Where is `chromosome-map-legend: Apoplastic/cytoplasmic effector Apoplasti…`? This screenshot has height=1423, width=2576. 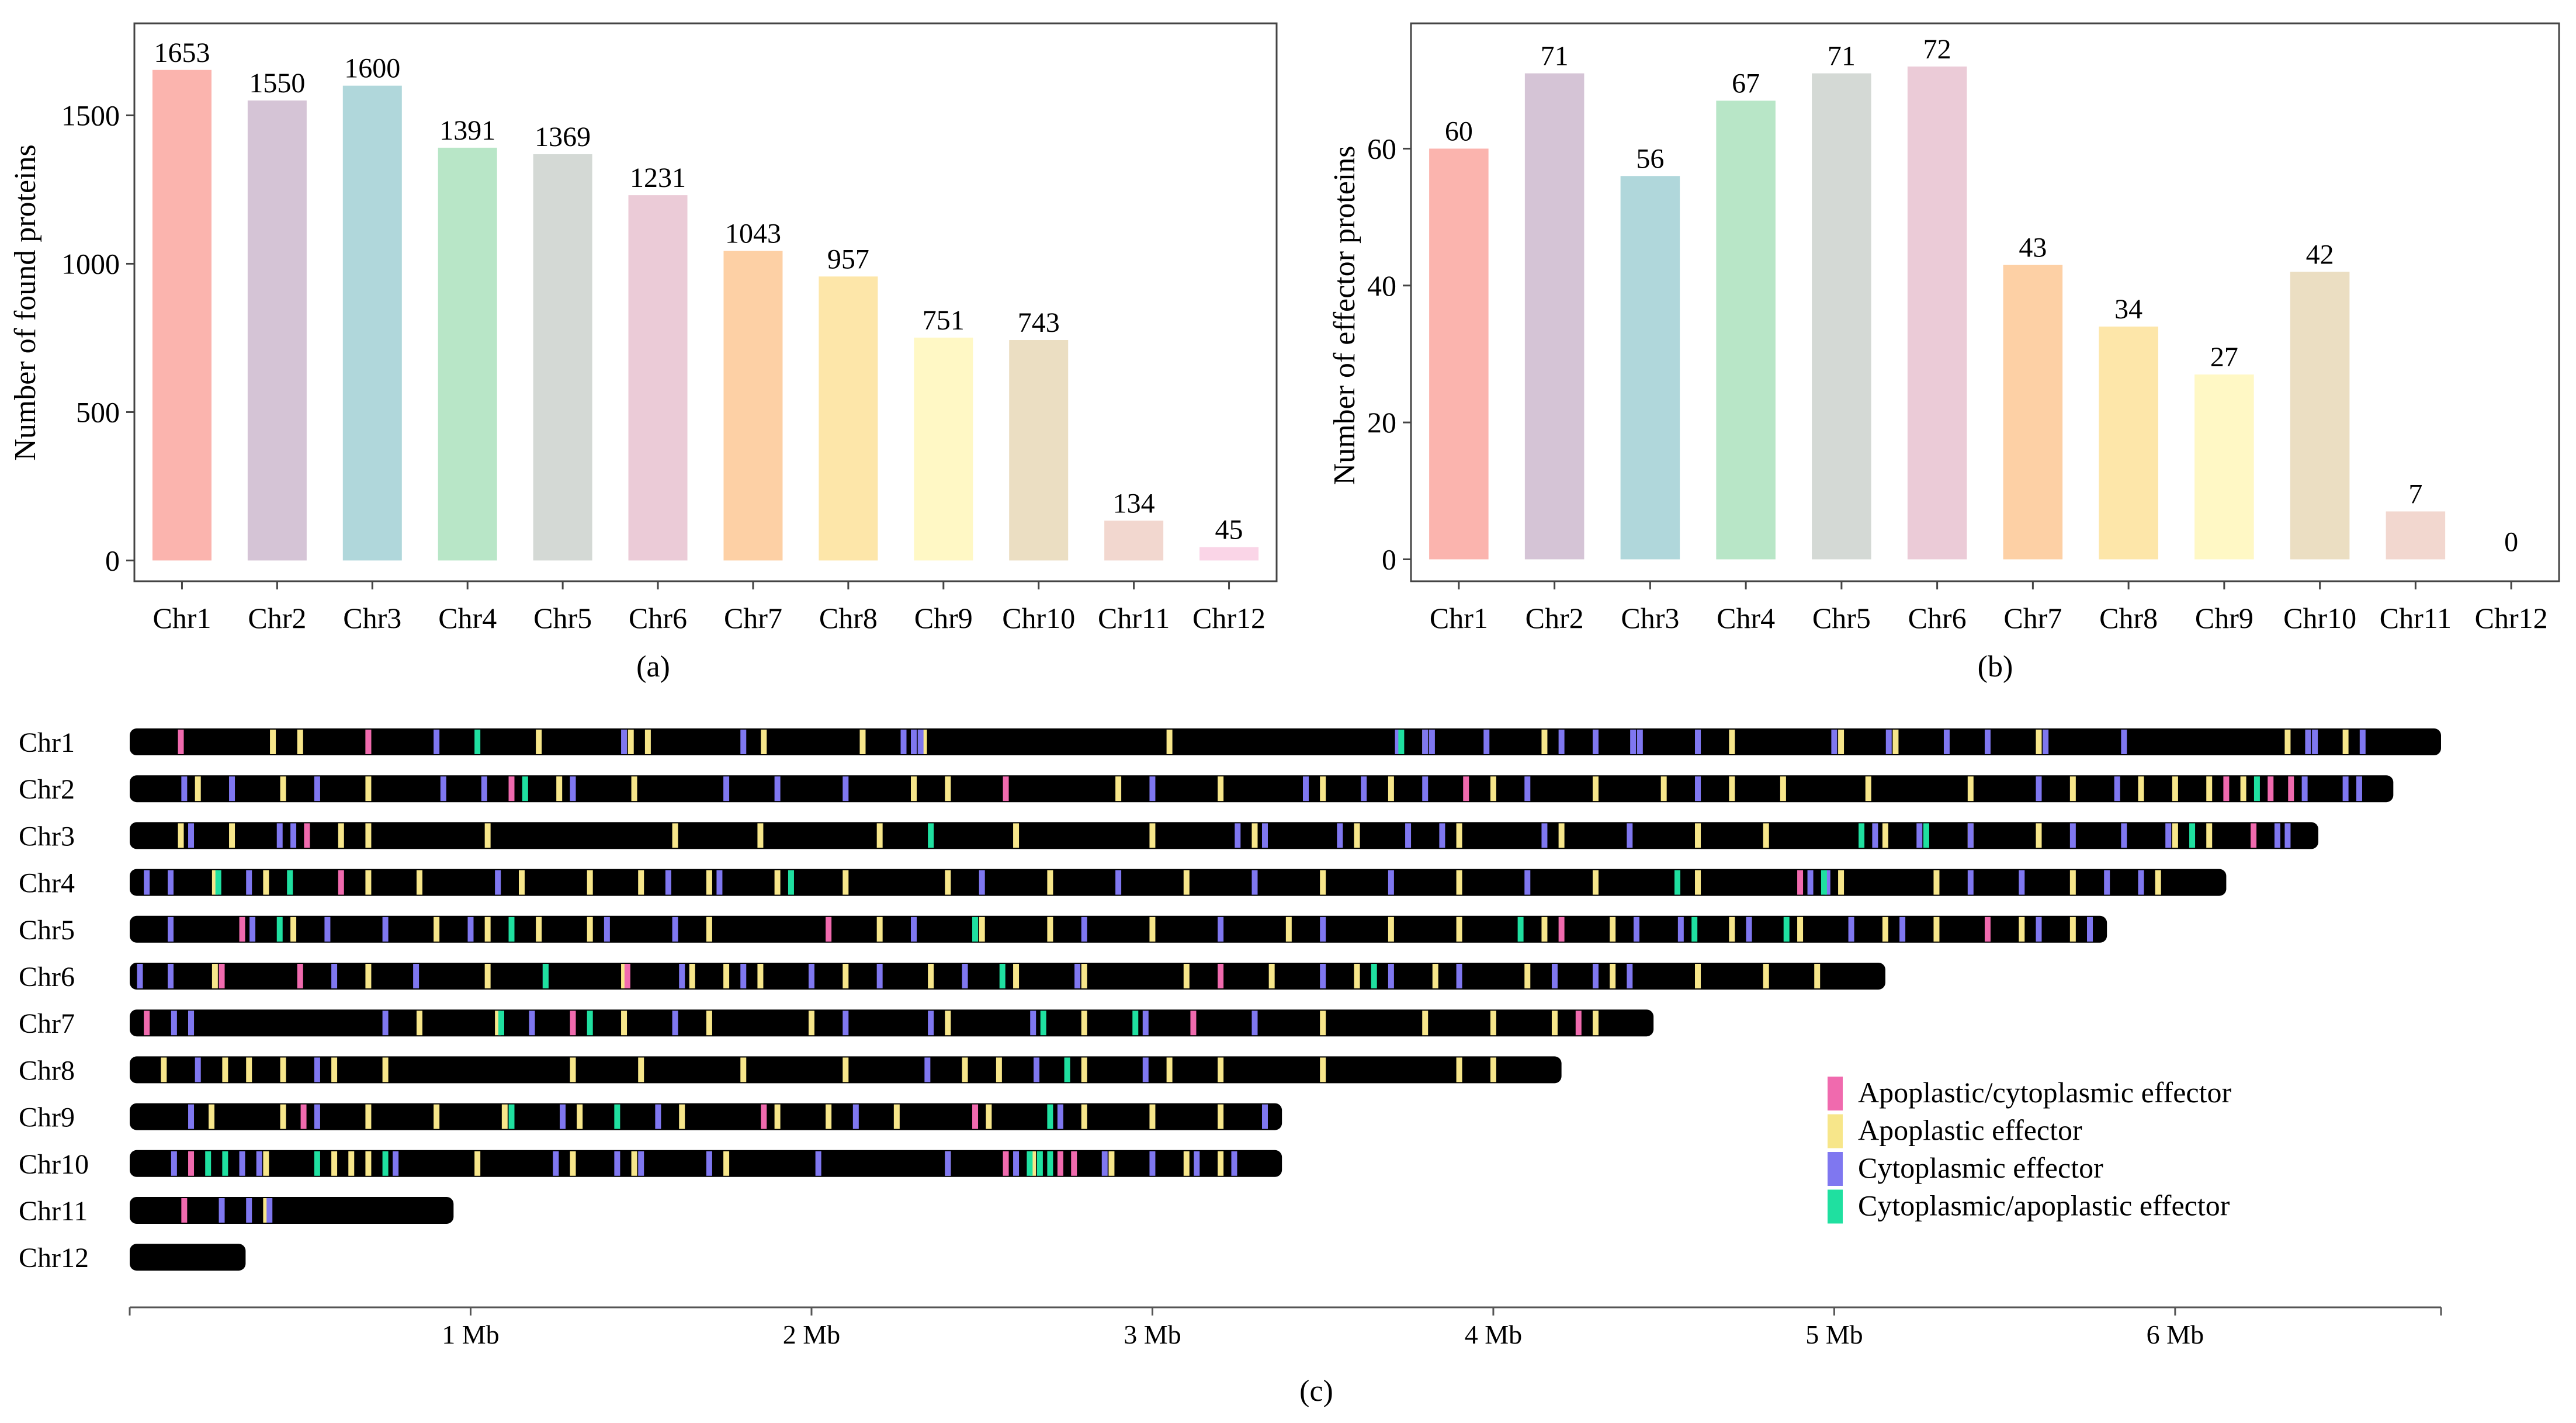 chromosome-map-legend: Apoplastic/cytoplasmic effector Apoplasti… is located at coordinates (2029, 1150).